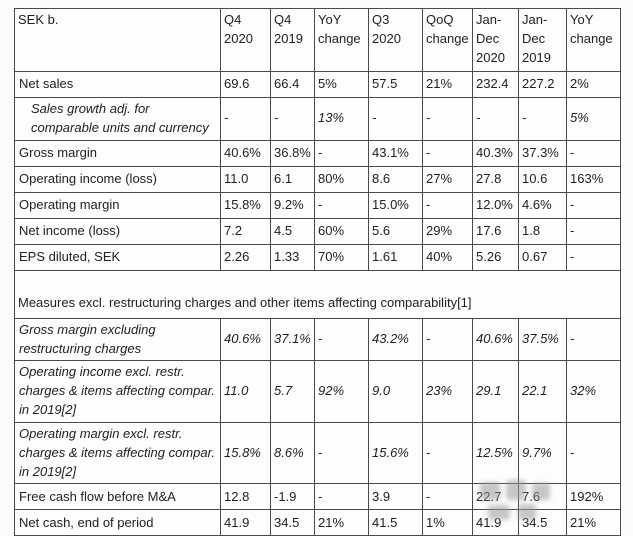 The image size is (633, 536). Describe the element at coordinates (395, 453) in the screenshot. I see `cell: 15.6%` at that location.